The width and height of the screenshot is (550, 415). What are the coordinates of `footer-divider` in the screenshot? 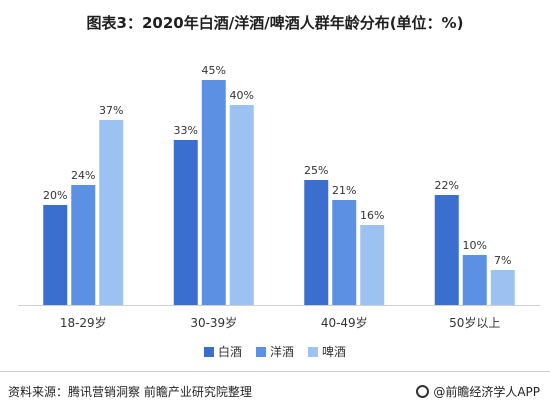 It's located at (275, 371).